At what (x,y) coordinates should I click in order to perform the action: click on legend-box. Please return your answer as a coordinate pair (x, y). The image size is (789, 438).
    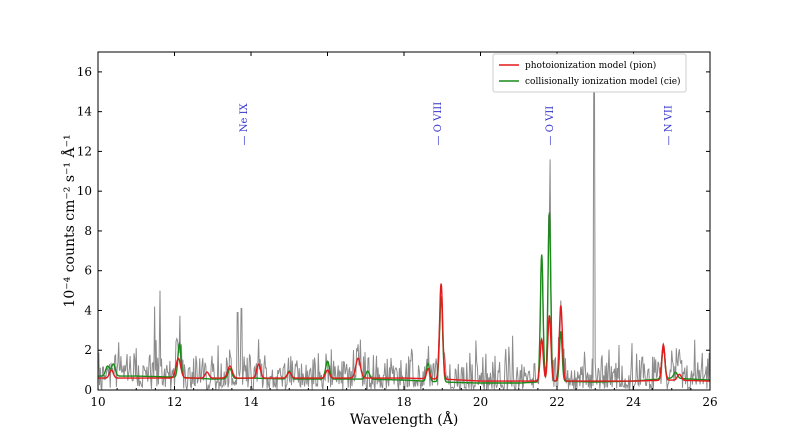
    Looking at the image, I should click on (589, 73).